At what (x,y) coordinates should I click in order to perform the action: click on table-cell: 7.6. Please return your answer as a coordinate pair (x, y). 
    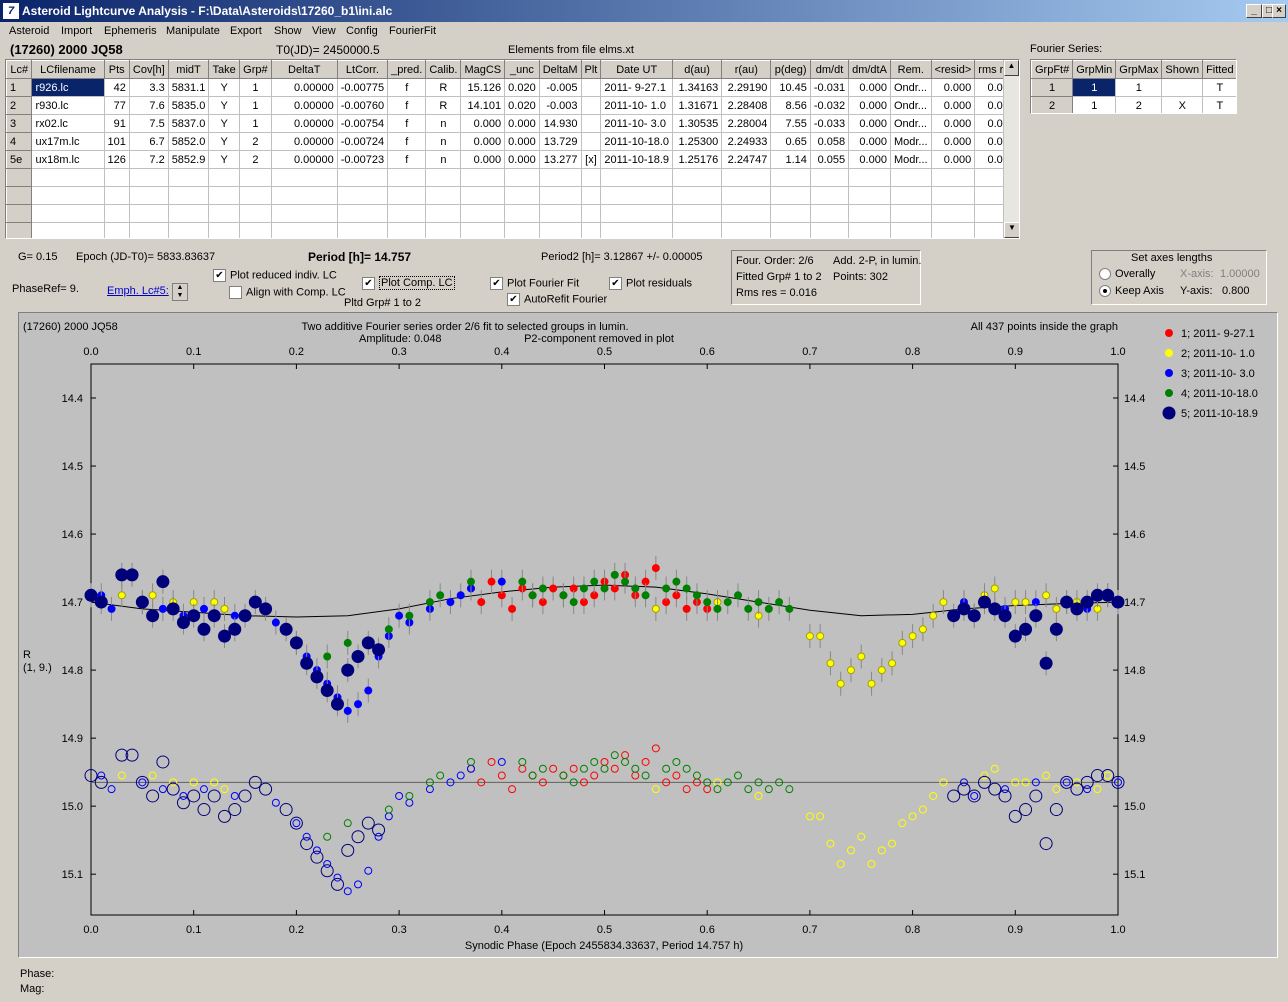
    Looking at the image, I should click on (149, 105).